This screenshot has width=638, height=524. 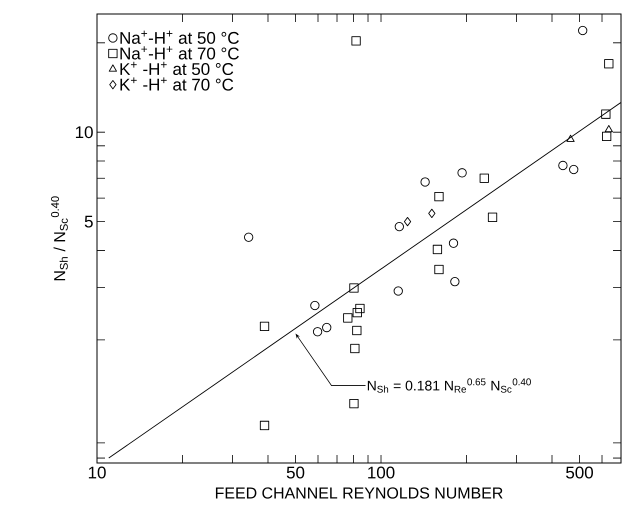 What do you see at coordinates (88, 222) in the screenshot?
I see `y-tick-label: 5` at bounding box center [88, 222].